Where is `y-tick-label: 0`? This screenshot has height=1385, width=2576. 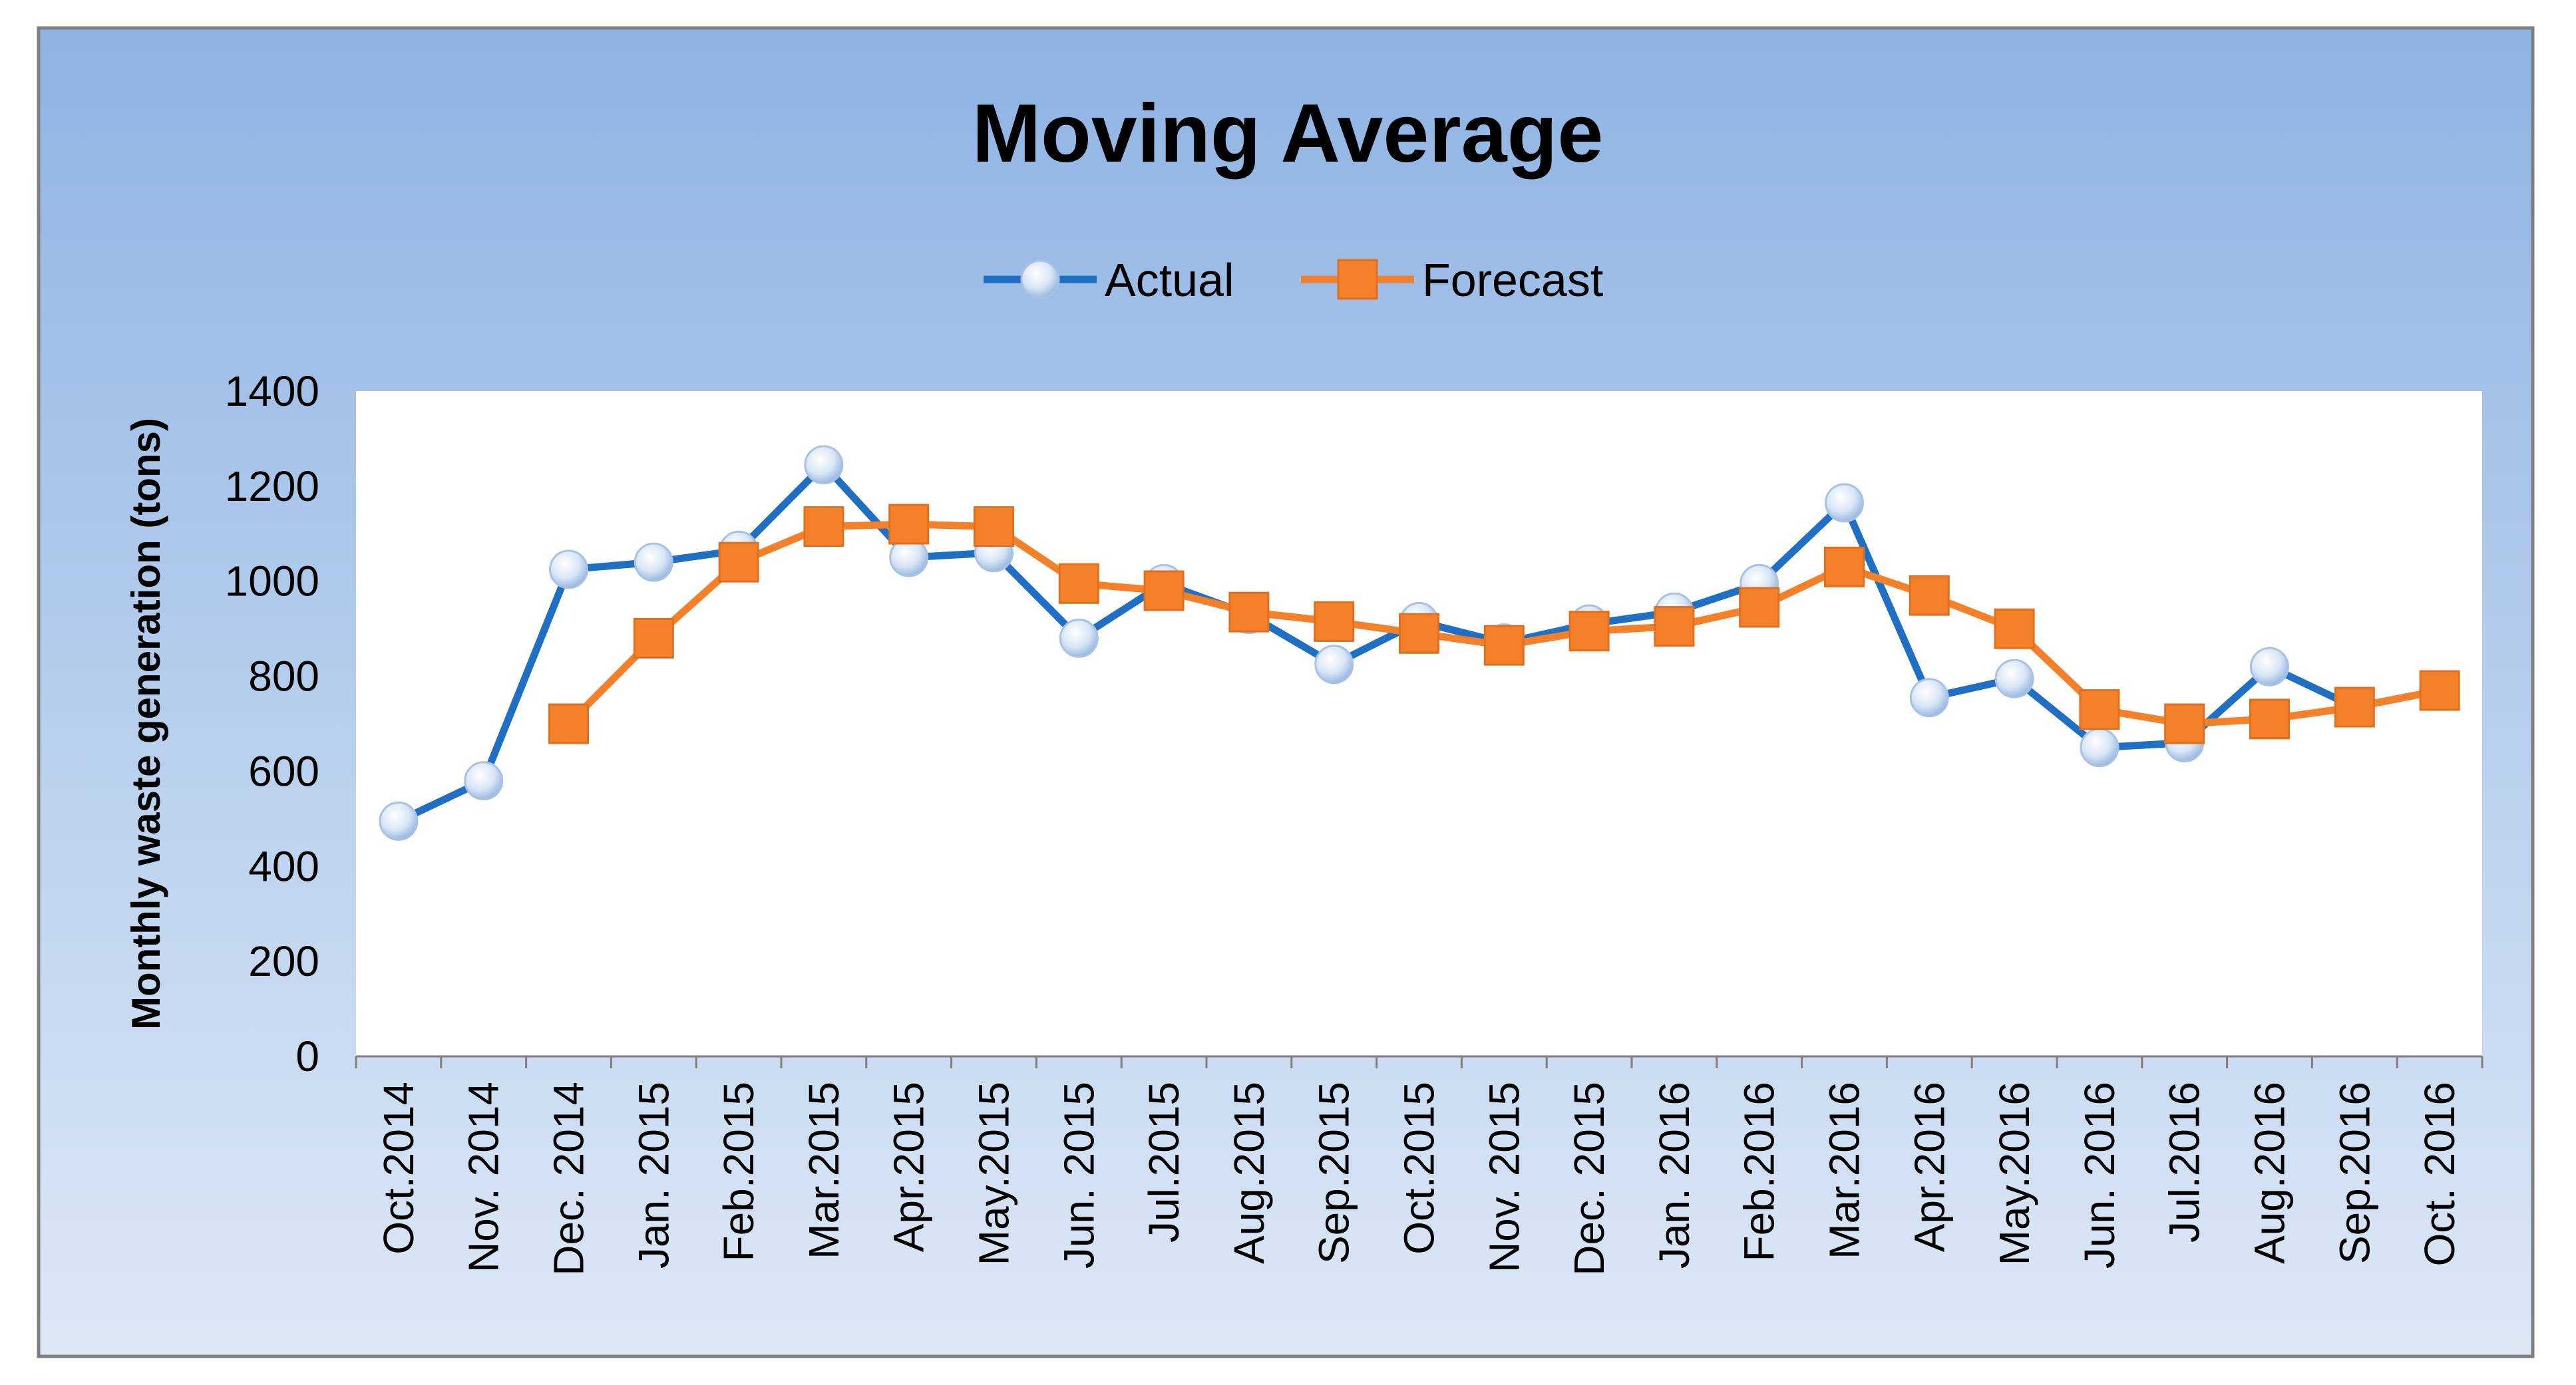 y-tick-label: 0 is located at coordinates (307, 1056).